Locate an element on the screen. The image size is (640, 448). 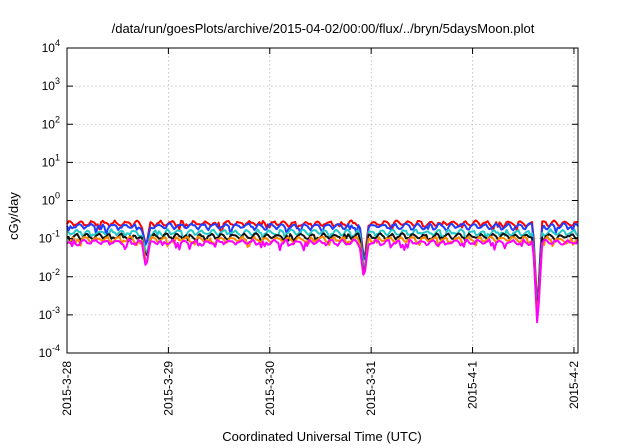
y-tick-label: 10⁻⁴ is located at coordinates (49, 351).